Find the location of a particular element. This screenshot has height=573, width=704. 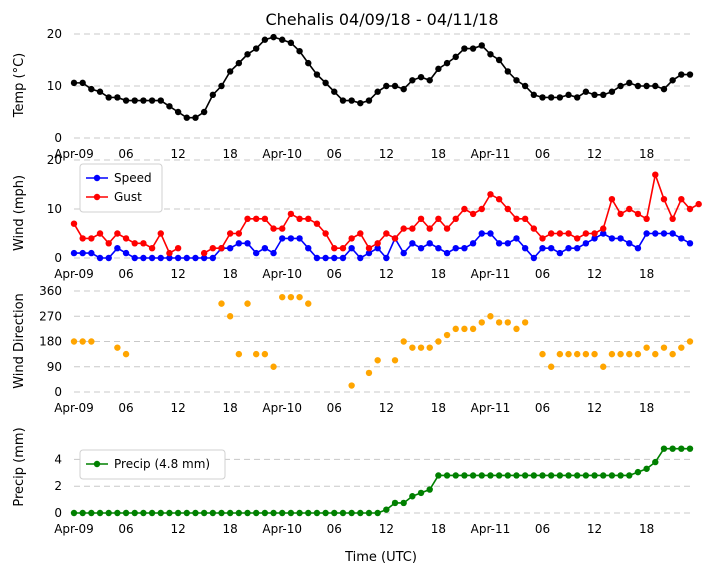

wind-ytick-label: 0 is located at coordinates (58, 258).